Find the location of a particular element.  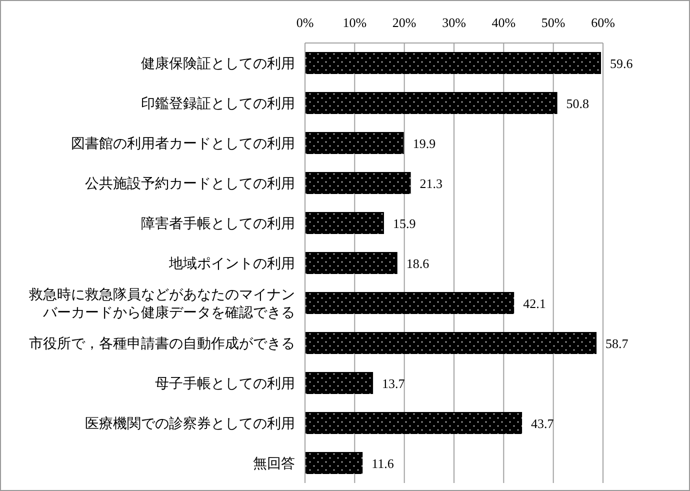

x-tick-label: 30% is located at coordinates (454, 22).